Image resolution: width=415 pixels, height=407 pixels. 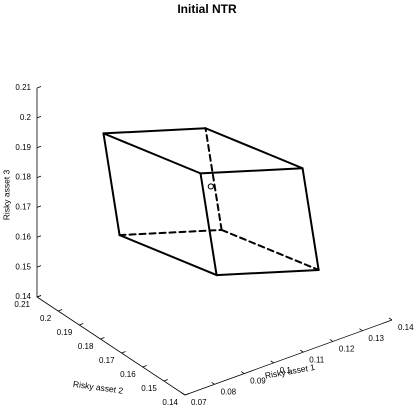 What do you see at coordinates (107, 360) in the screenshot?
I see `y-tick-label: 0.17` at bounding box center [107, 360].